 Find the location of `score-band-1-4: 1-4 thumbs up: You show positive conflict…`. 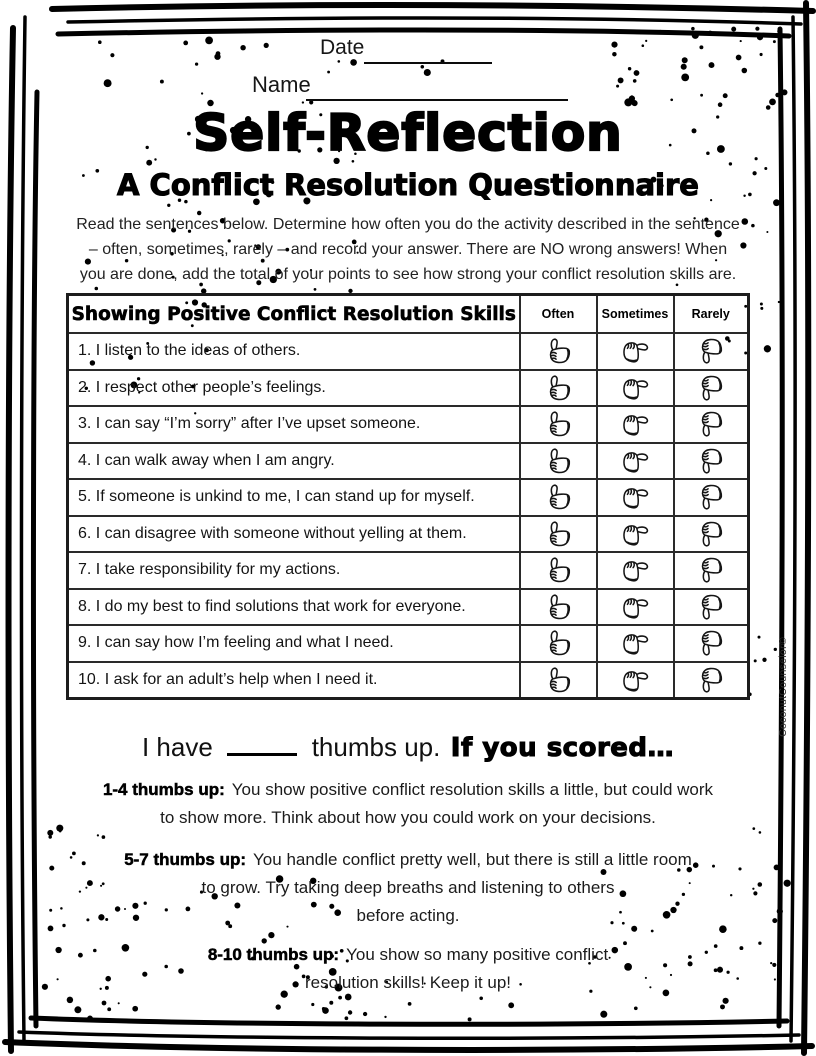

score-band-1-4: 1-4 thumbs up: You show positive conflict… is located at coordinates (408, 804).